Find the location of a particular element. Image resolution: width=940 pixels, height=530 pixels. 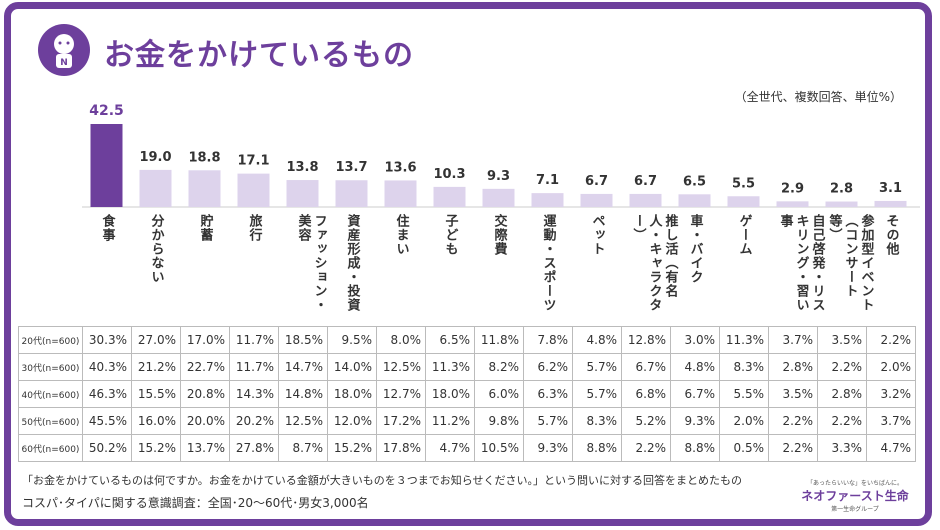

table-cell: 11.8% is located at coordinates (499, 340).